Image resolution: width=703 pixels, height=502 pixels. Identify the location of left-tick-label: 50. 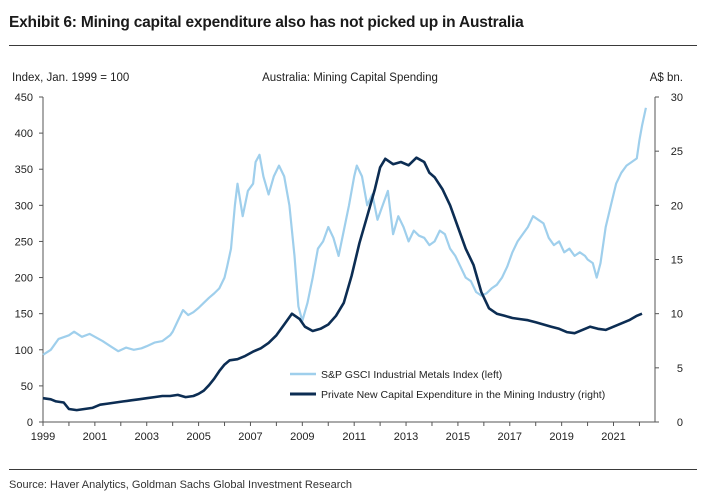
(27, 387).